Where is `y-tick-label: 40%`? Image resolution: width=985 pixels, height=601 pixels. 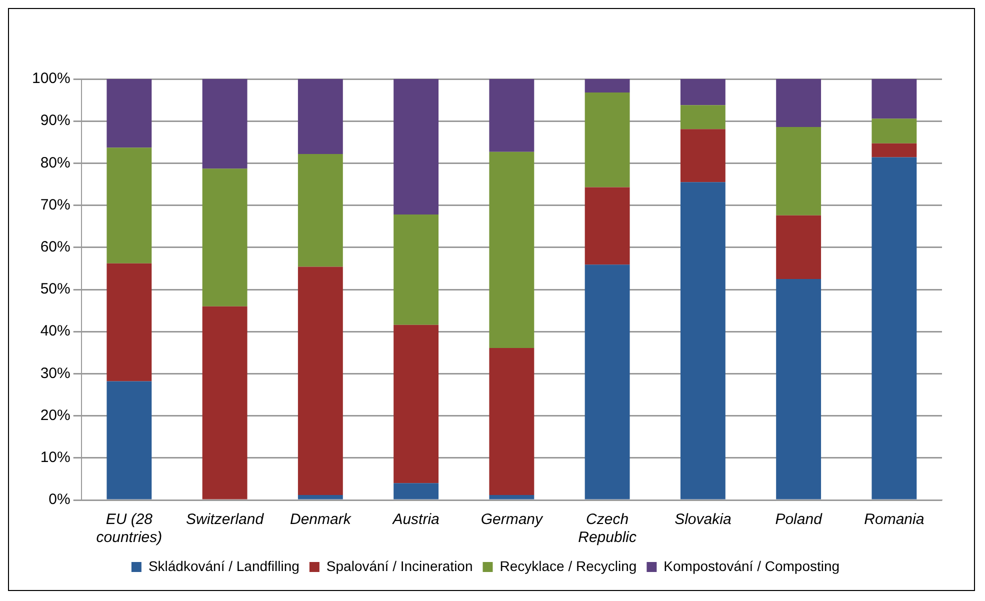
y-tick-label: 40% is located at coordinates (55, 331).